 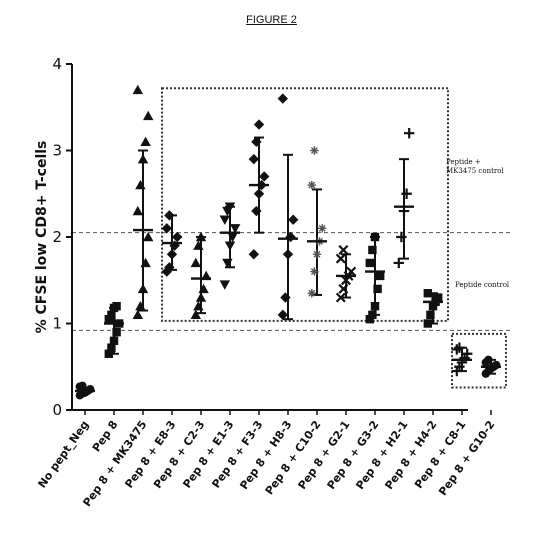 What do you see at coordinates (57, 324) in the screenshot?
I see `y-tick-label: 1` at bounding box center [57, 324].